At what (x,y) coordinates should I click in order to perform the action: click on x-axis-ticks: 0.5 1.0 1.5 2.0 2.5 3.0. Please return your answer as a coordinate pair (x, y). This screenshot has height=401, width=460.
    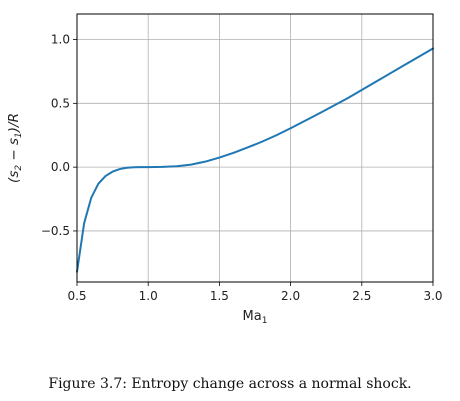
    Looking at the image, I should click on (255, 292).